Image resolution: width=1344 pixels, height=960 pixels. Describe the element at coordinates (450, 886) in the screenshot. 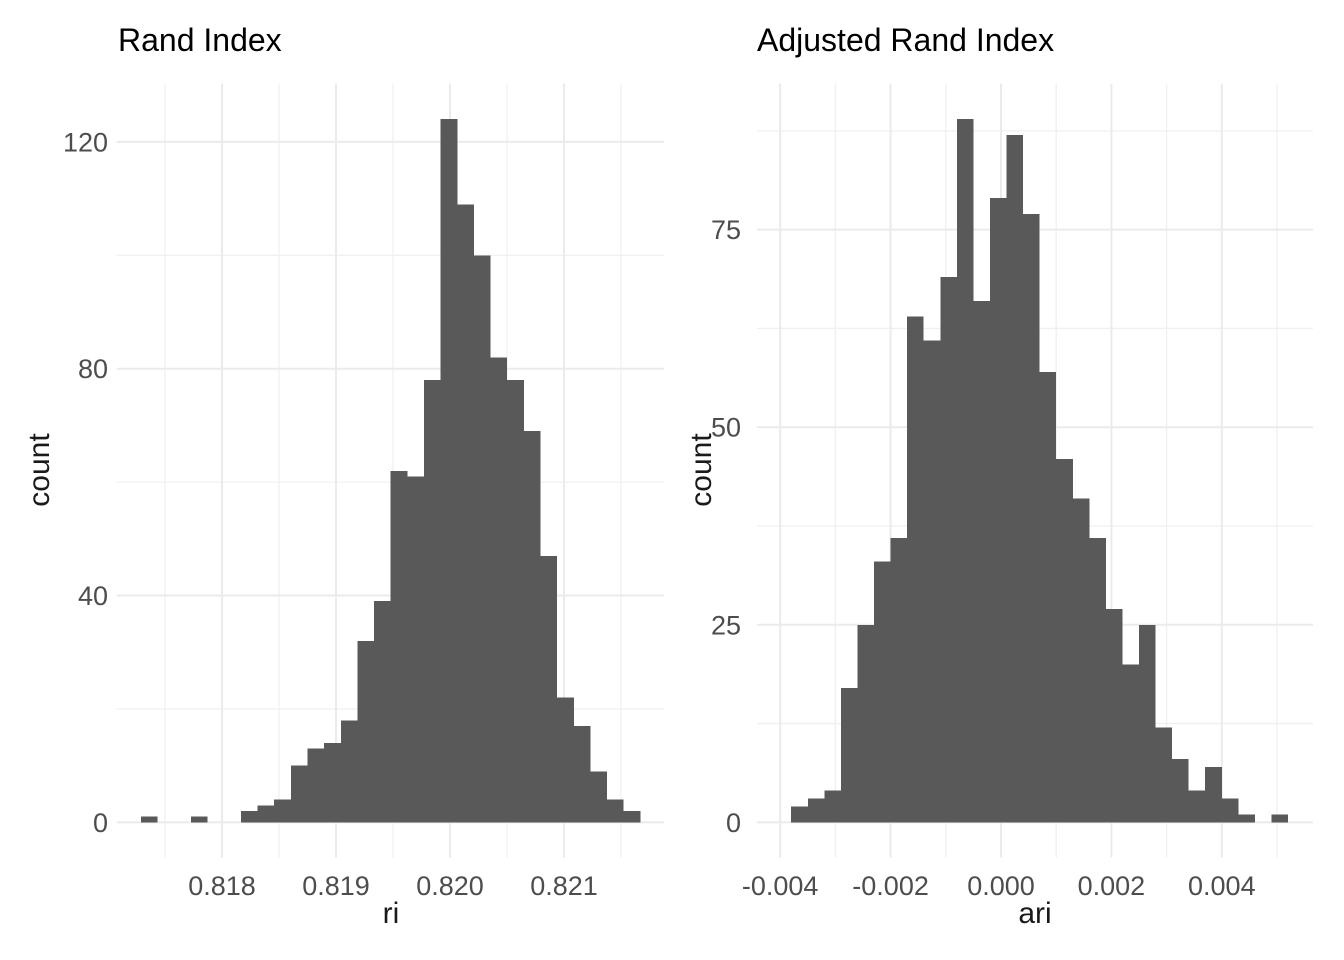

I see `x-tick-label: 0.820` at that location.